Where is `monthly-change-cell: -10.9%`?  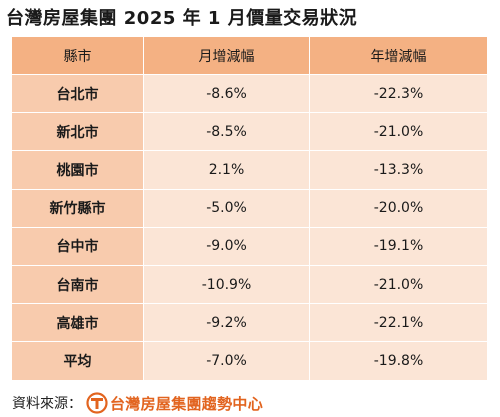 monthly-change-cell: -10.9% is located at coordinates (226, 284).